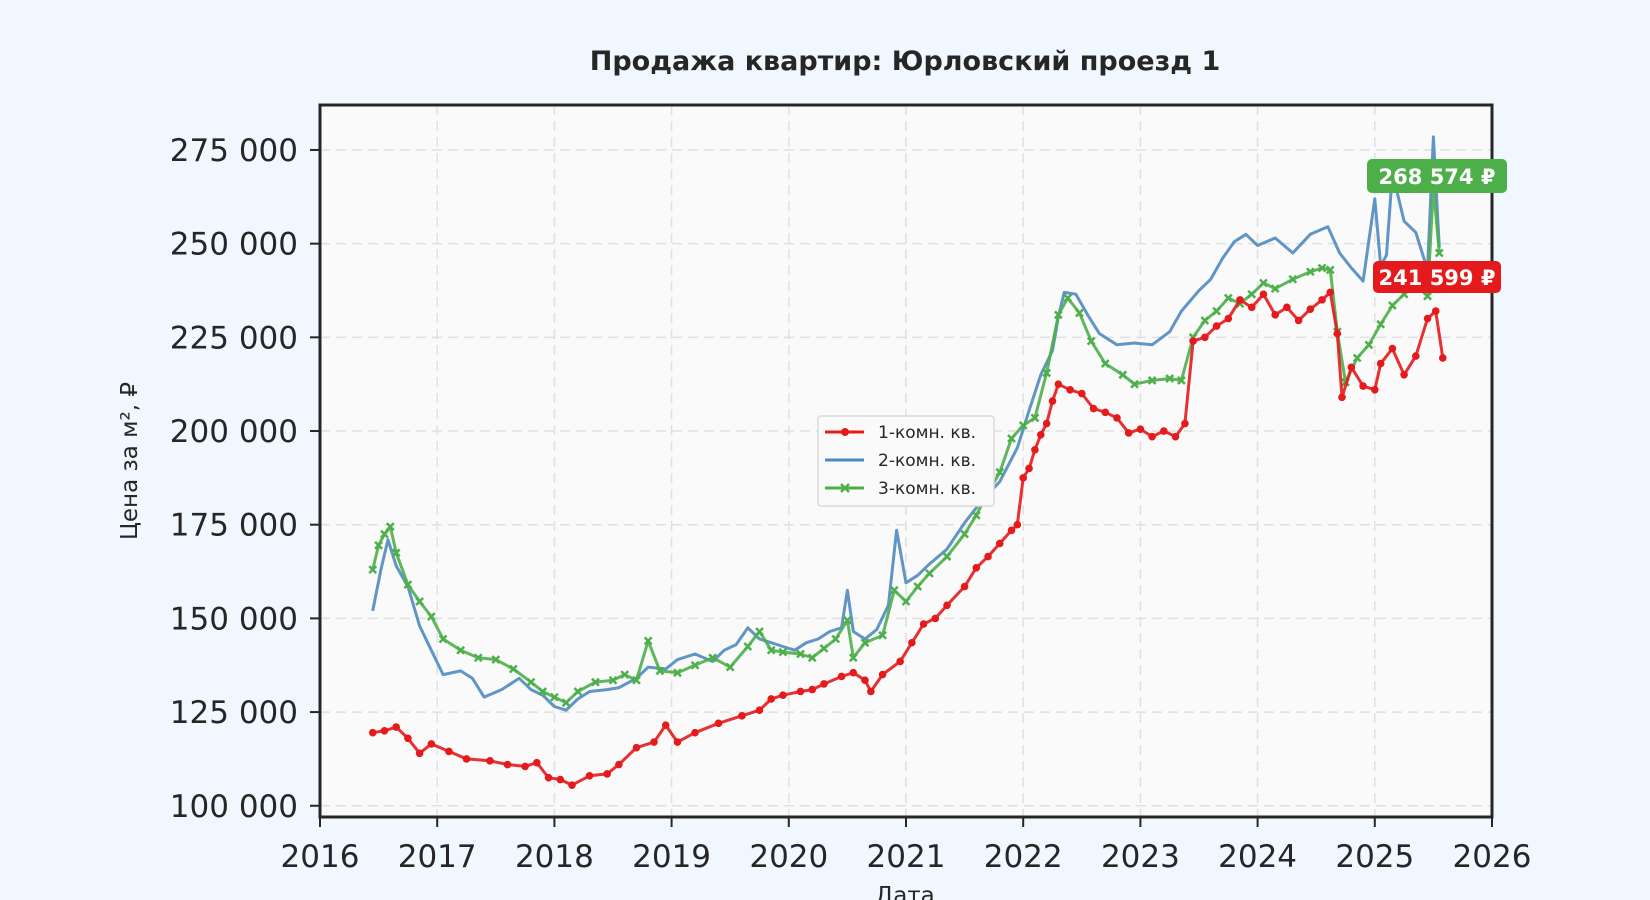 The width and height of the screenshot is (1650, 900). Describe the element at coordinates (234, 713) in the screenshot. I see `y-tick-label: 125 000` at that location.